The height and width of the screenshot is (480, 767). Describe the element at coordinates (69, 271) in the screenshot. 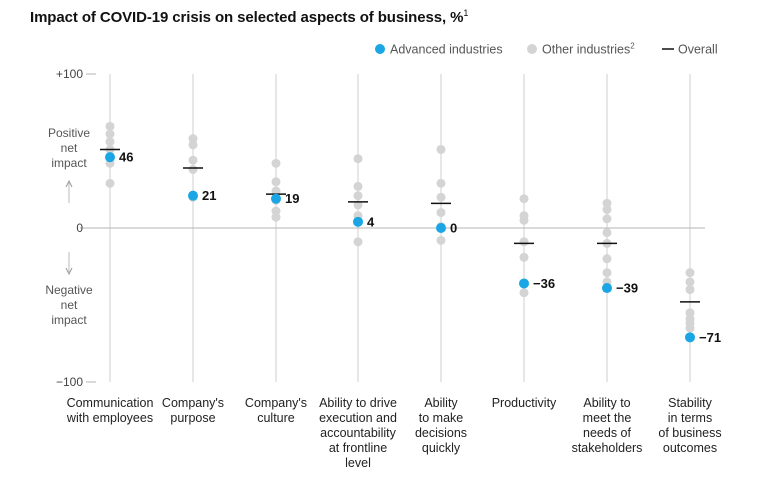

I see `negative-arrow-head` at that location.